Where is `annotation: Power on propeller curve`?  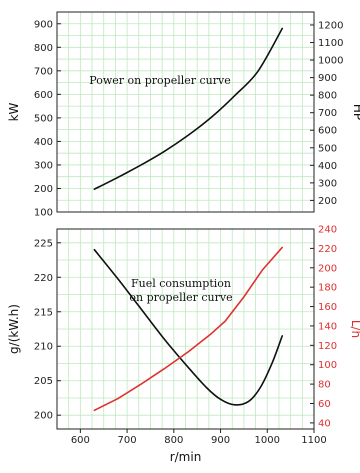 annotation: Power on propeller curve is located at coordinates (159, 80).